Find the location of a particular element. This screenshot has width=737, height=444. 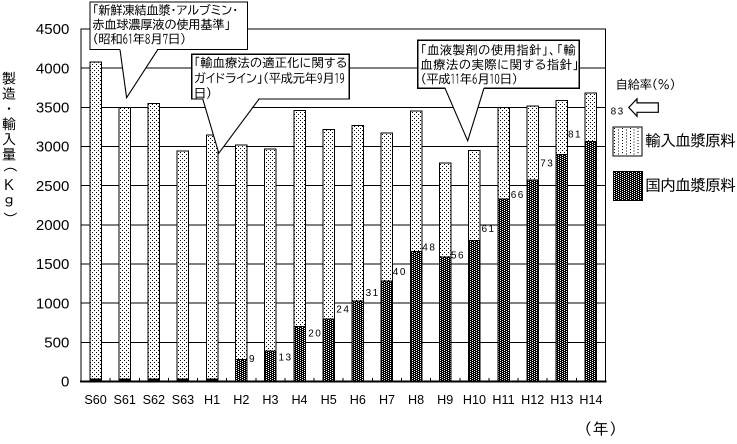

svg-text: 13 is located at coordinates (286, 357).